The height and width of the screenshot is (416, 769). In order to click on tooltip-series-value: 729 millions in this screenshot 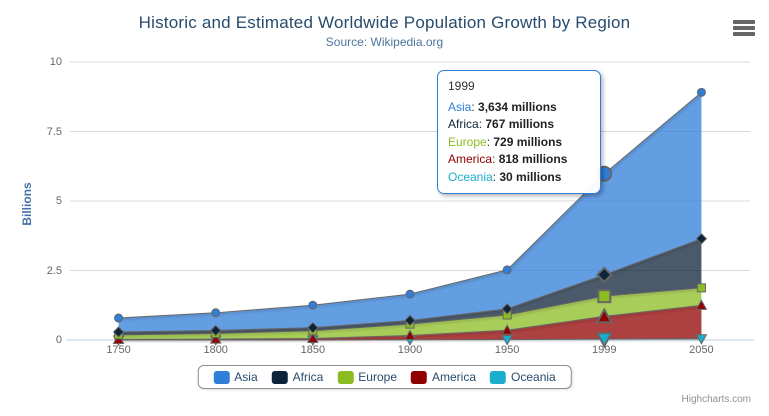, I will do `click(528, 141)`.